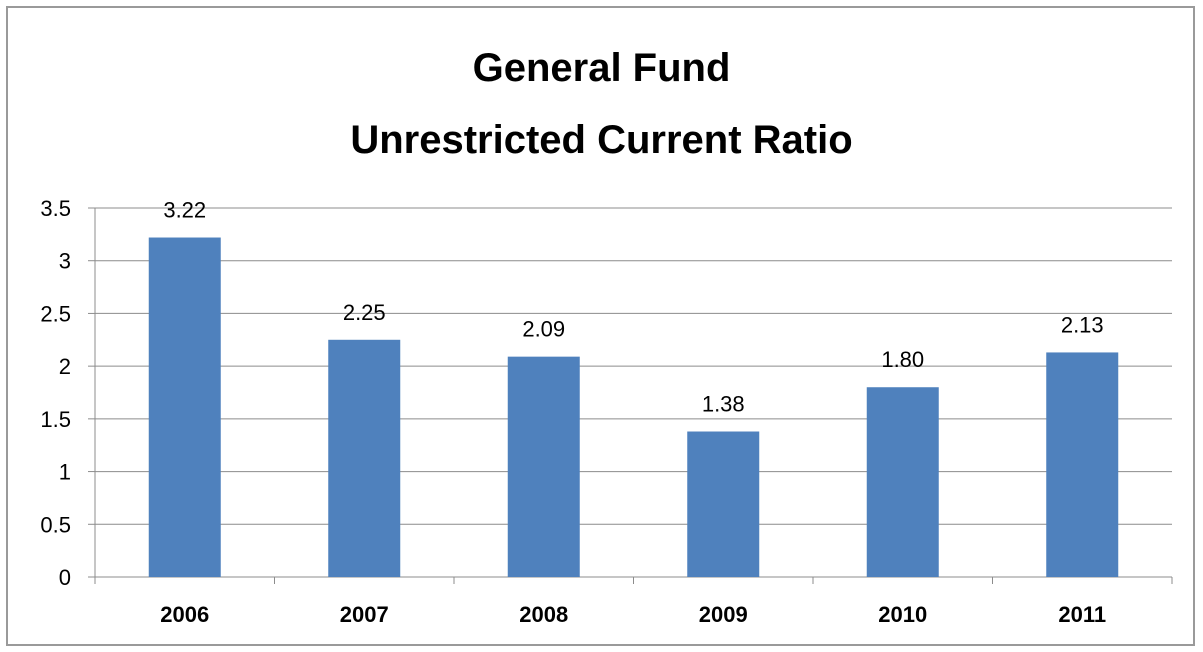 This screenshot has width=1203, height=652. What do you see at coordinates (543, 614) in the screenshot?
I see `x-tick-label-2008: 2008` at bounding box center [543, 614].